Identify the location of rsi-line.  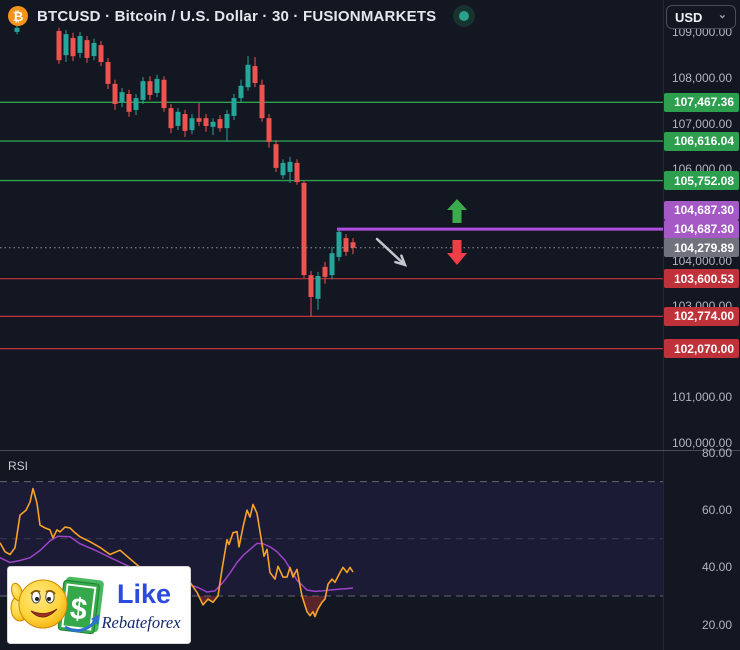
(177, 552).